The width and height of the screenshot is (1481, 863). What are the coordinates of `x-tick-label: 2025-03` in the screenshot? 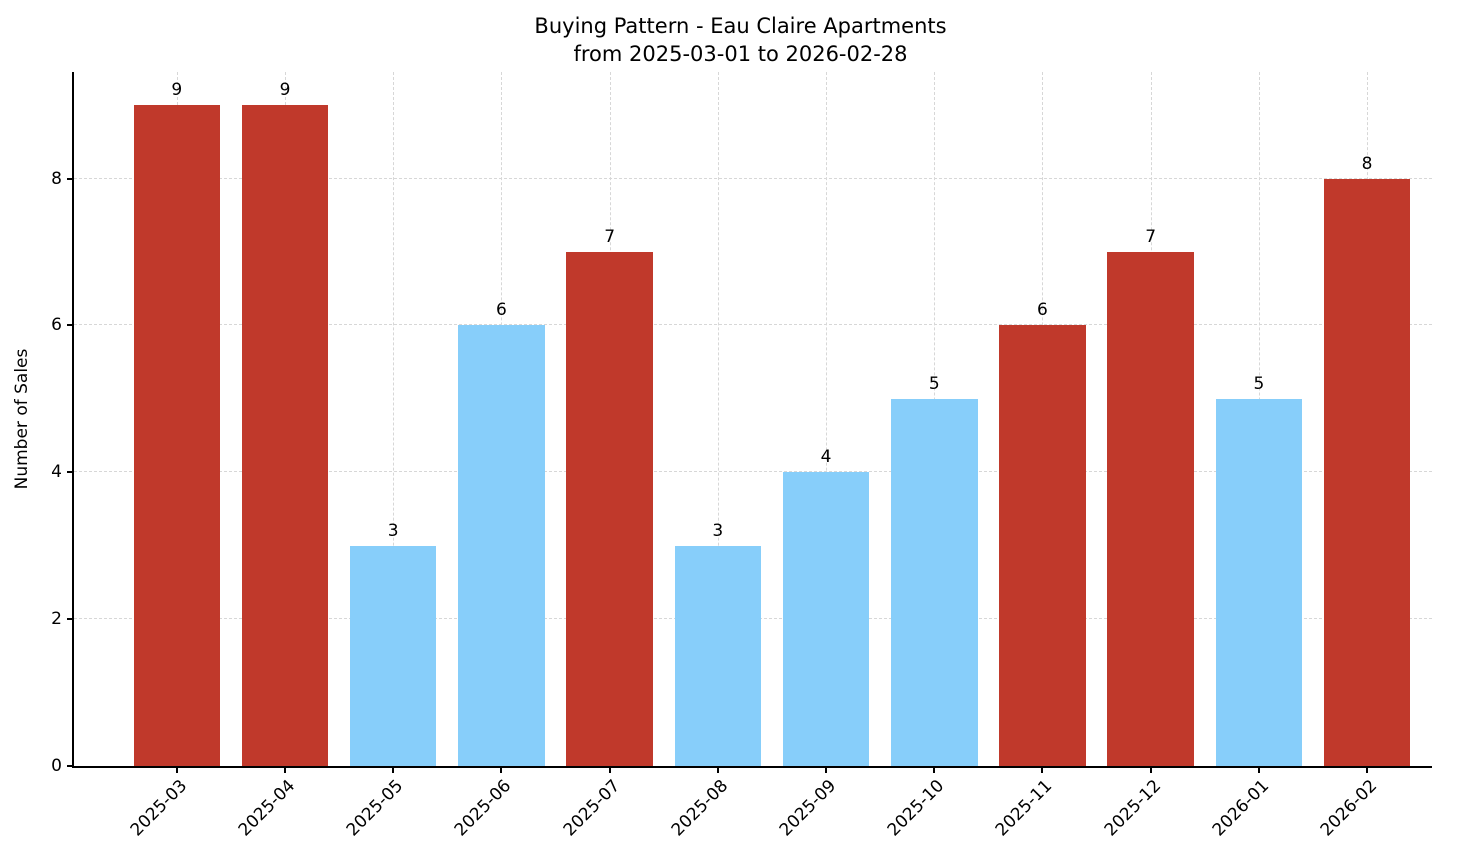 It's located at (158, 808).